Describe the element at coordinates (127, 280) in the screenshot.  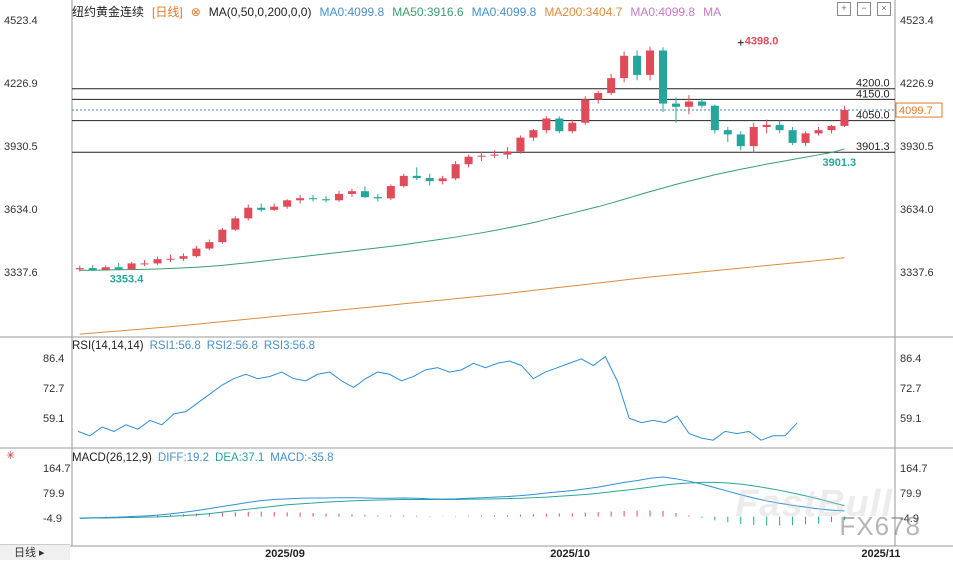
I see `annotation-label: 3353.4` at that location.